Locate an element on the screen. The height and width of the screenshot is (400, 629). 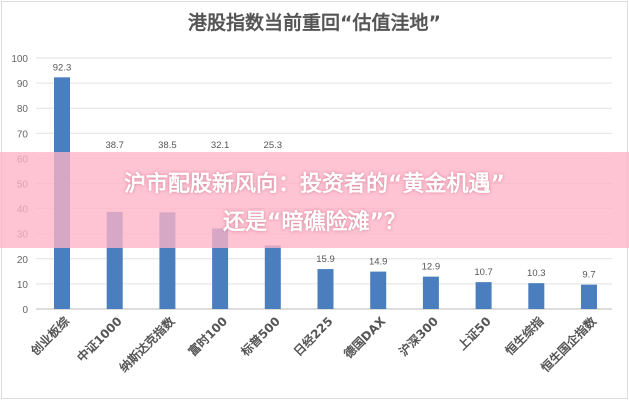
data-label: 10.3 is located at coordinates (536, 273).